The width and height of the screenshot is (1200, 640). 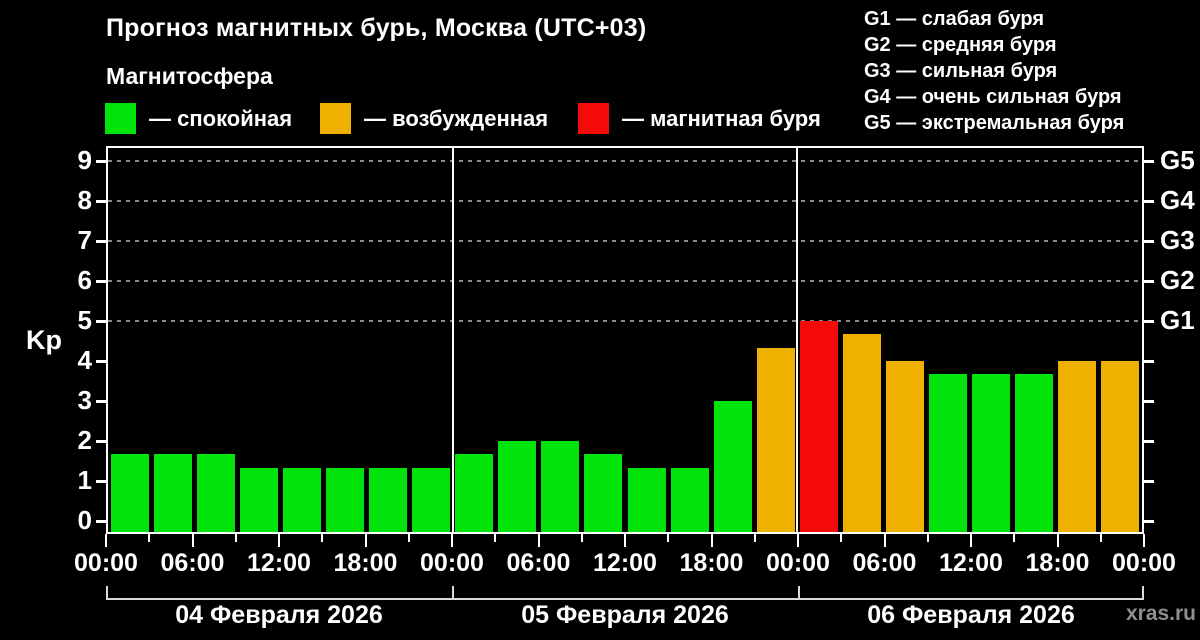 I want to click on legend-label-quiet: — спокойная, so click(x=221, y=118).